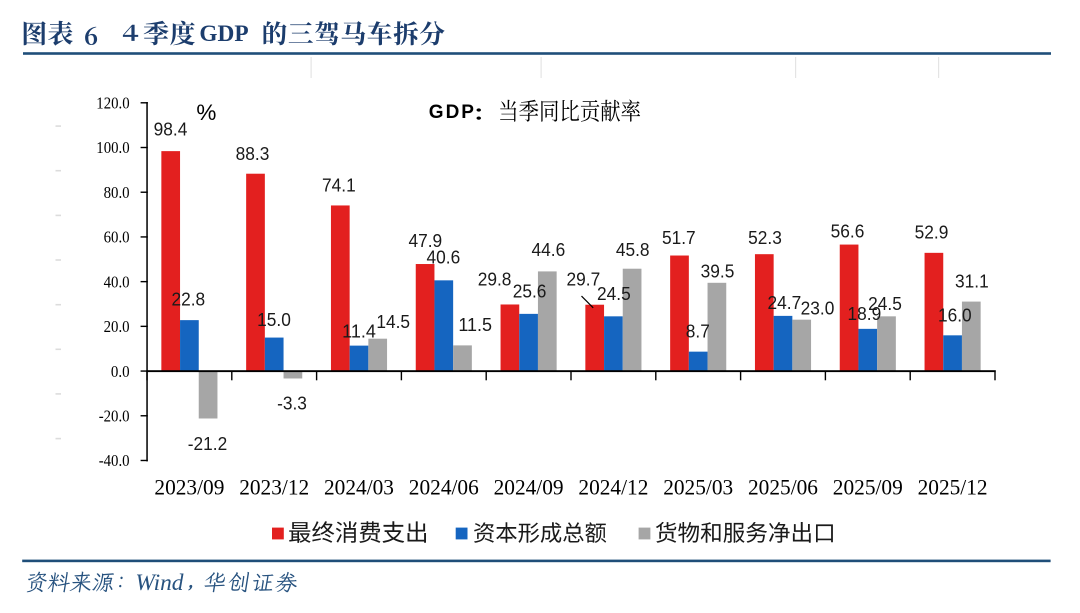  Describe the element at coordinates (359, 330) in the screenshot. I see `svg-text: 11.4` at that location.